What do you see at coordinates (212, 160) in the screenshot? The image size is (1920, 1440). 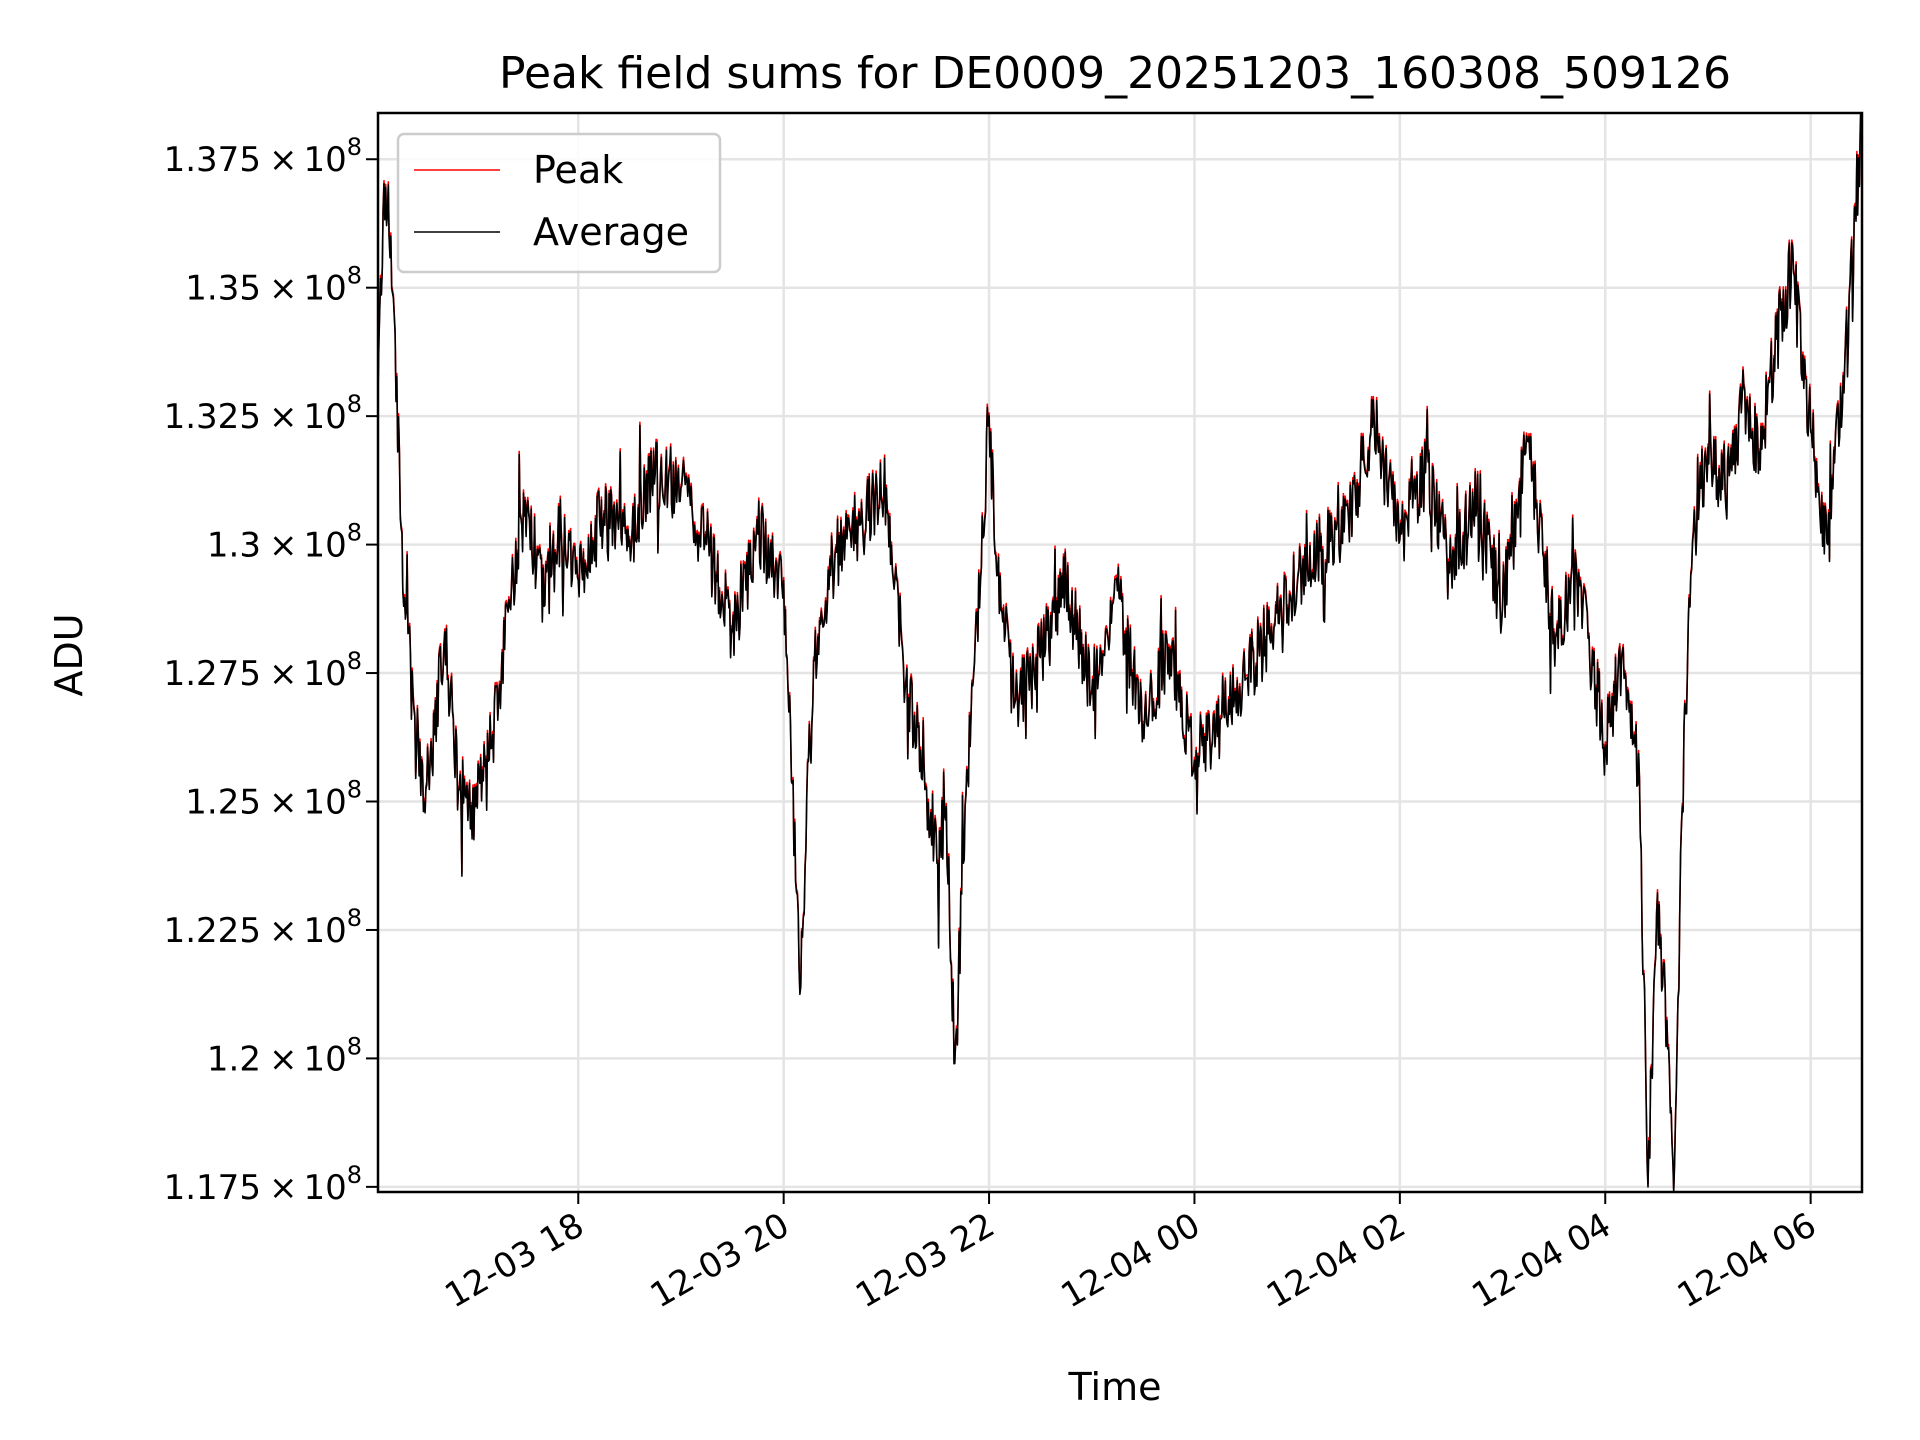 I see `y-tick-mantissa: 1.375` at bounding box center [212, 160].